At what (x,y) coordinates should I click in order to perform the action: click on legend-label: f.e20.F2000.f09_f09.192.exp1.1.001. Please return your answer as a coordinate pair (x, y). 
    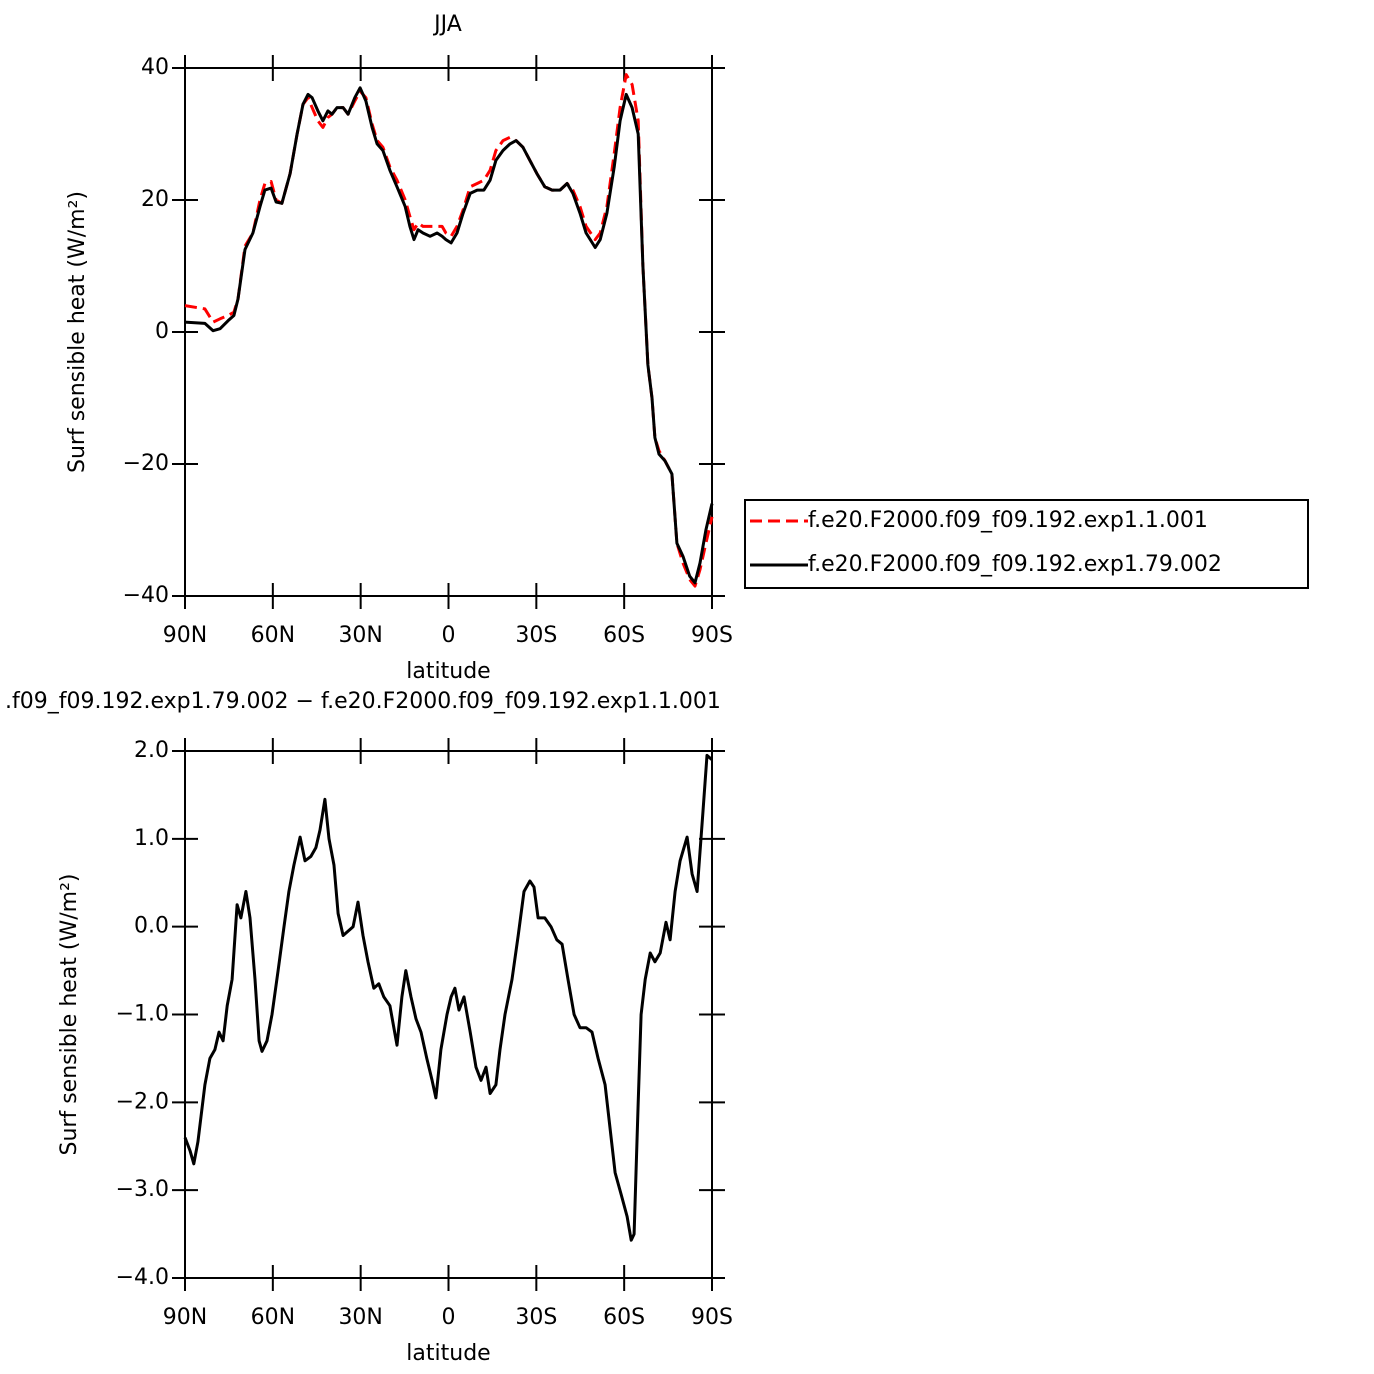
    Looking at the image, I should click on (1008, 520).